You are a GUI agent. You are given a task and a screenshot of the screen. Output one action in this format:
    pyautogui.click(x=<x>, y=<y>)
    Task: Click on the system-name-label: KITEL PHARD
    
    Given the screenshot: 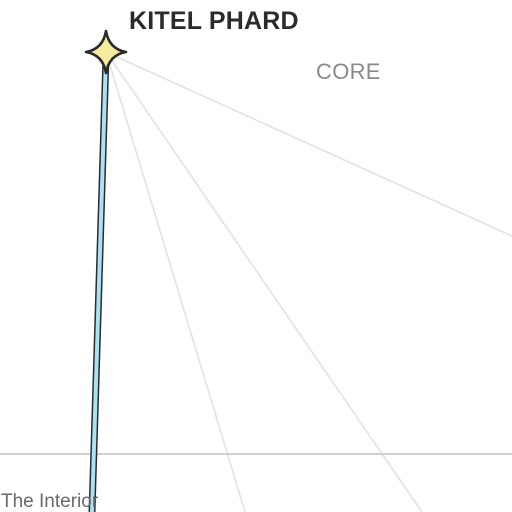 What is the action you would take?
    pyautogui.click(x=214, y=21)
    